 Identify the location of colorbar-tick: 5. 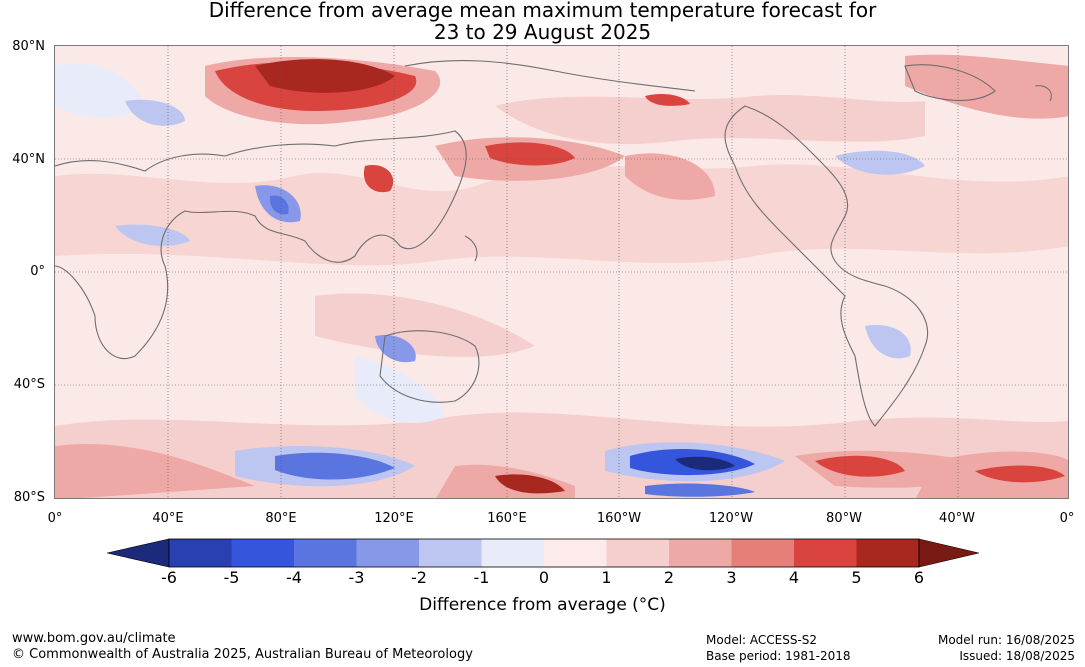
(856, 577).